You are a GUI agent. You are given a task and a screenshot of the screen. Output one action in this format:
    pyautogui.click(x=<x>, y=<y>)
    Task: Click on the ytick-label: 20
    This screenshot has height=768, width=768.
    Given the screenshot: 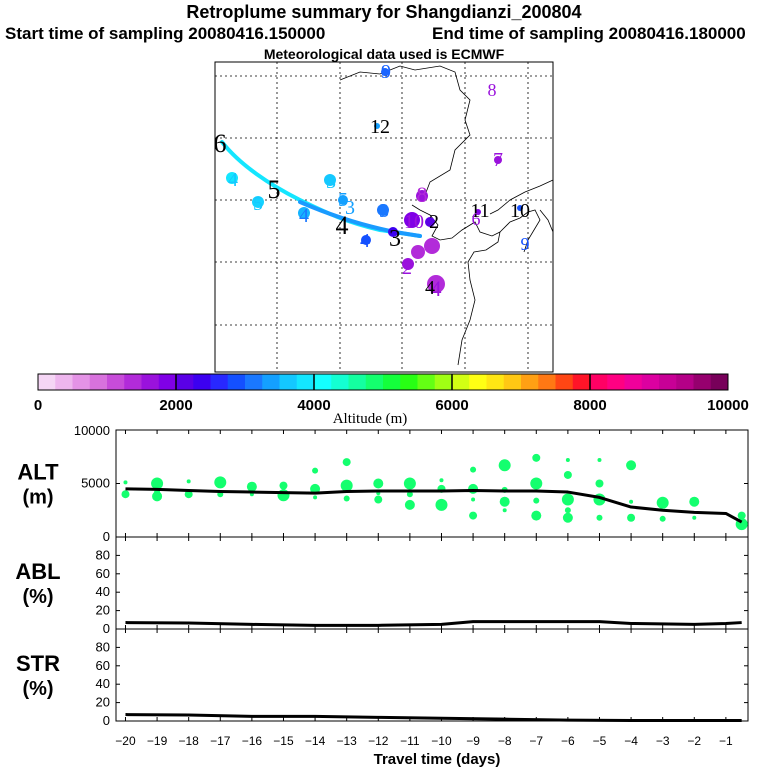 What is the action you would take?
    pyautogui.click(x=103, y=610)
    